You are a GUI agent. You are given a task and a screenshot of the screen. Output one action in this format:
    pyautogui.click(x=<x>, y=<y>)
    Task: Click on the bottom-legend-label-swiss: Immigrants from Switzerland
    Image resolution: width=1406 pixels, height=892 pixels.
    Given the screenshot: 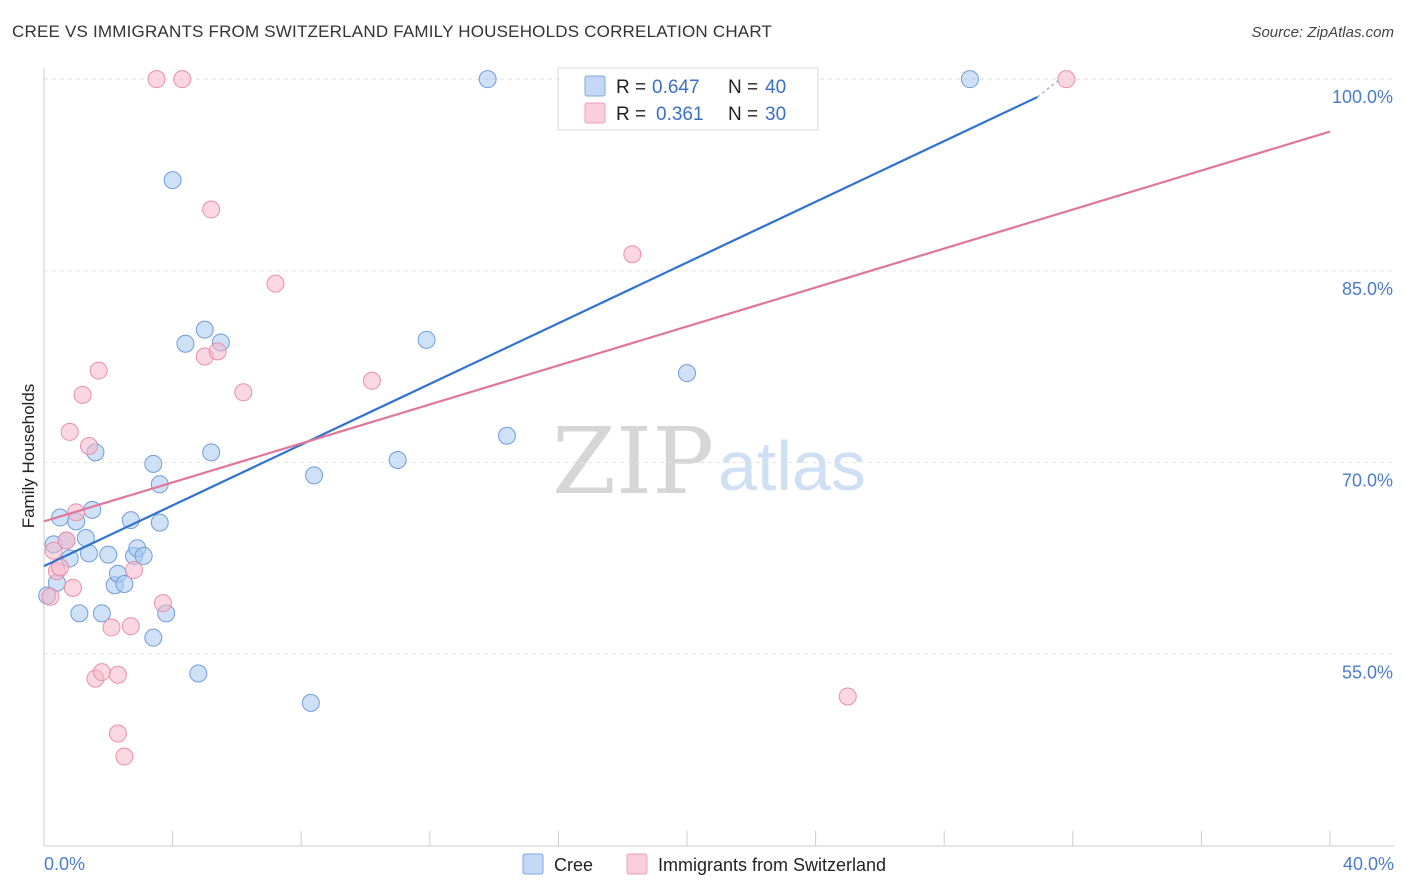 What is the action you would take?
    pyautogui.click(x=772, y=865)
    